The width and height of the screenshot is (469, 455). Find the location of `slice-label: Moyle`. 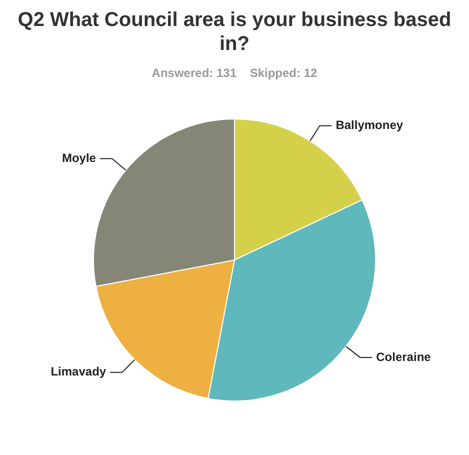

slice-label: Moyle is located at coordinates (79, 157).